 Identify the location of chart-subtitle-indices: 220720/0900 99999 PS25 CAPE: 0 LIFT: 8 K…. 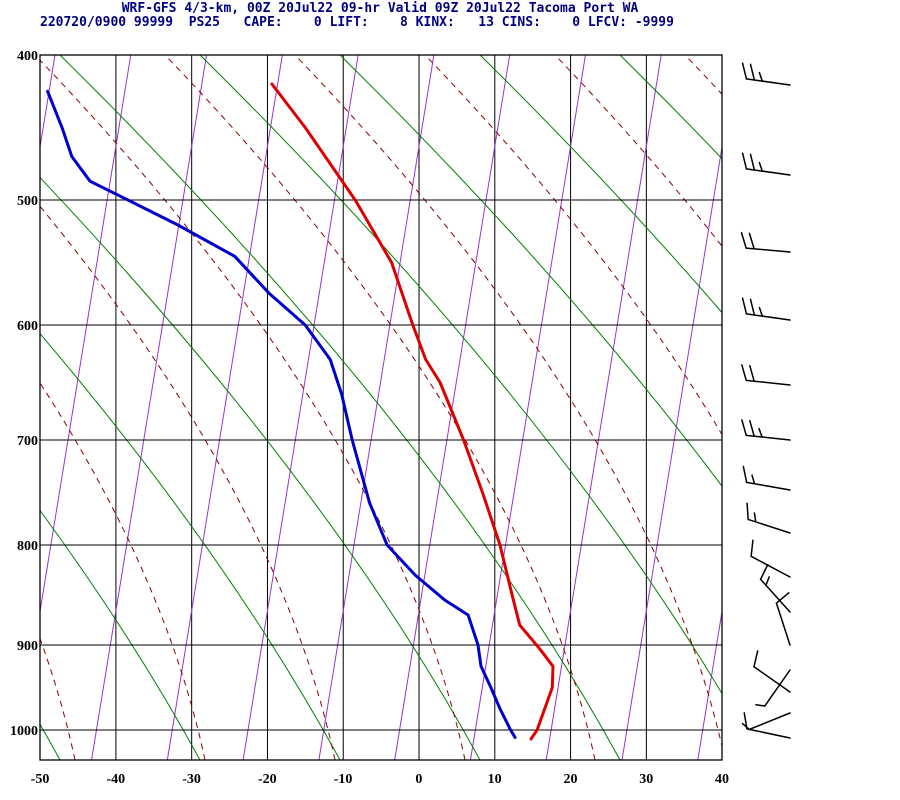
(357, 22).